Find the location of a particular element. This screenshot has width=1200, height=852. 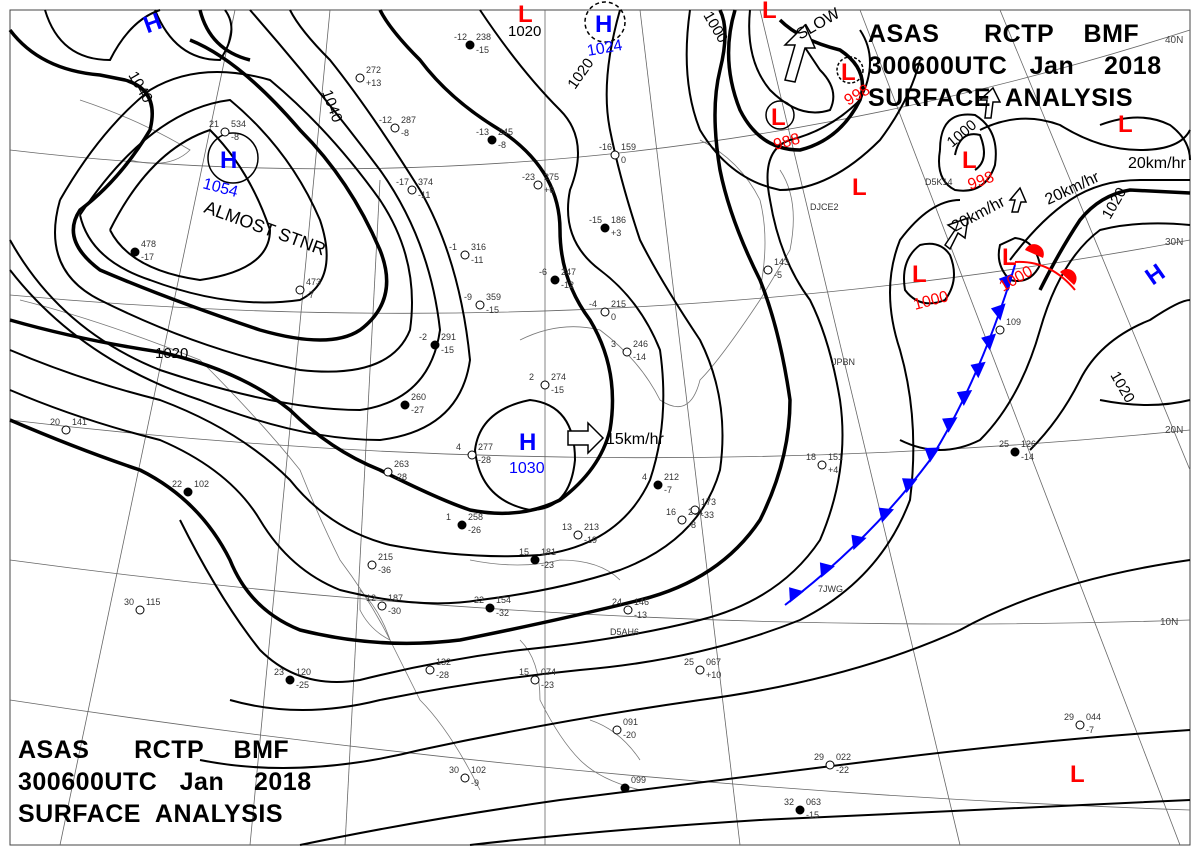

station-plot: 099 is located at coordinates (633, 784).